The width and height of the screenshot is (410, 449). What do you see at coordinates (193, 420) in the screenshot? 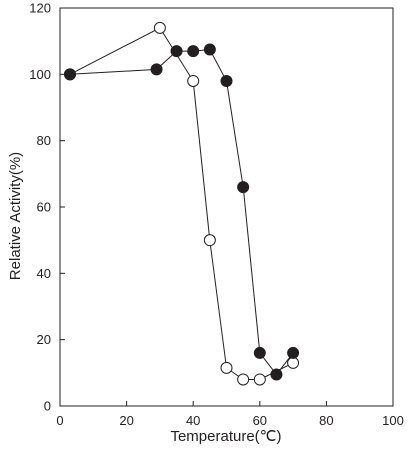
I see `x-tick-label: 40` at bounding box center [193, 420].